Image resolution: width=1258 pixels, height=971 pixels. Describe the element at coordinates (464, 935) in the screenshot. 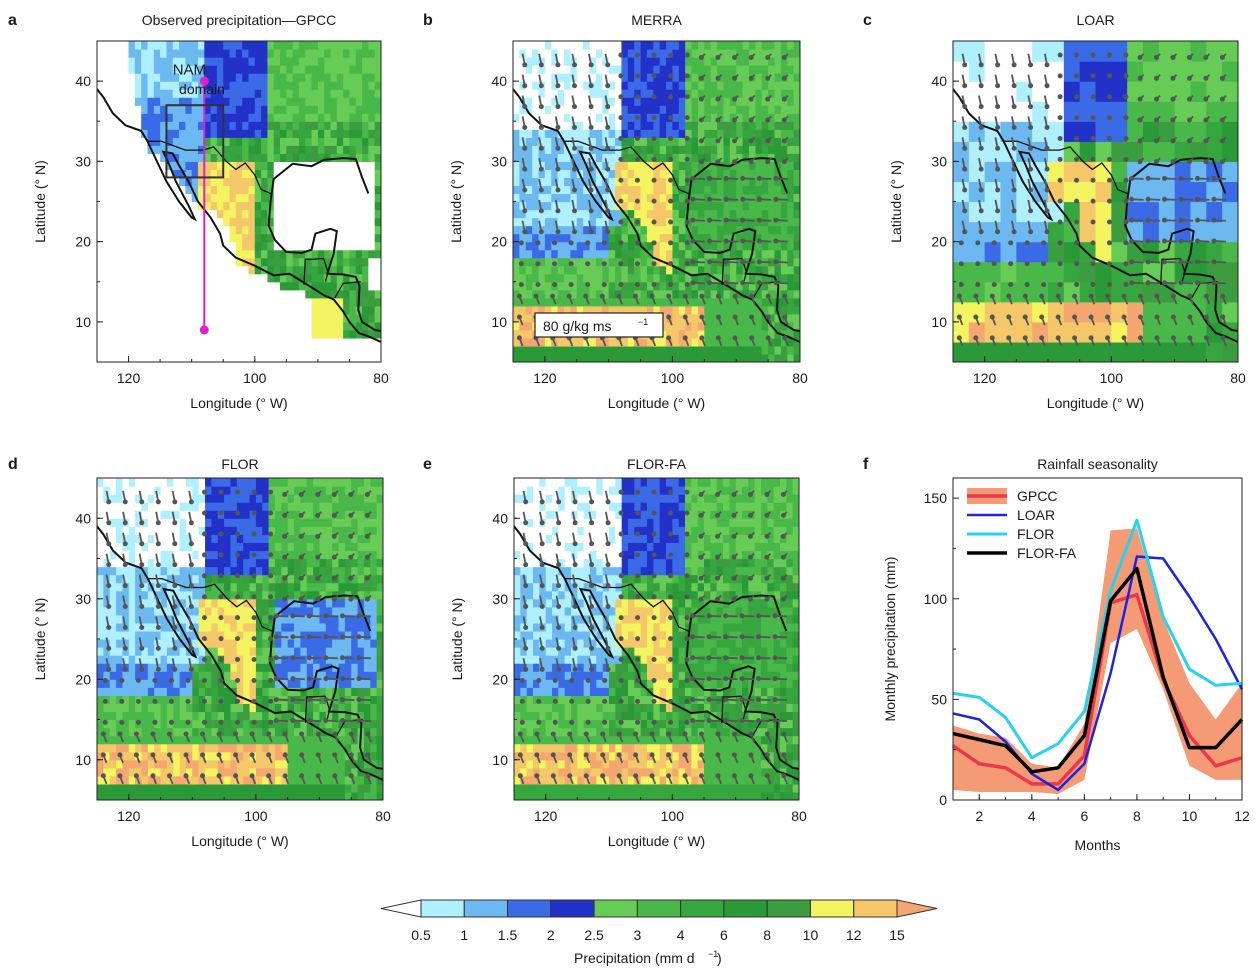

I see `colorbar-tick-label: 1` at that location.